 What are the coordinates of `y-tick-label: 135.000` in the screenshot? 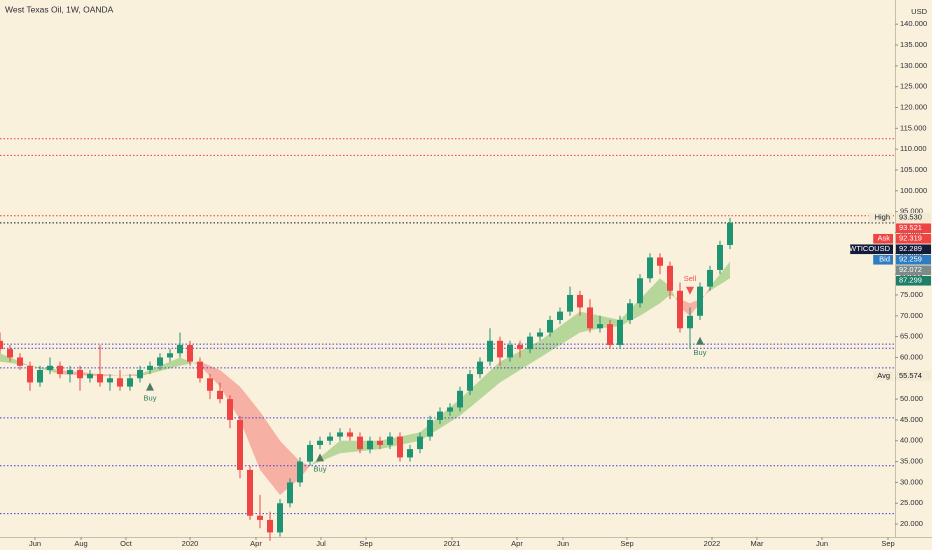 It's located at (913, 44).